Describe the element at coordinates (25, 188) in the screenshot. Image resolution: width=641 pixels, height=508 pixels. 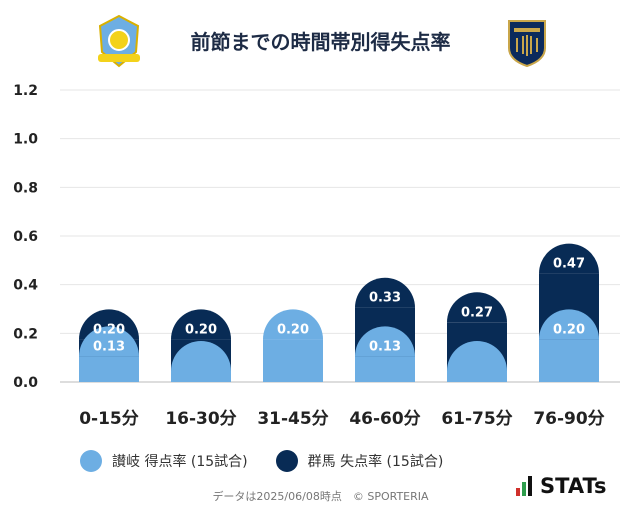
I see `y-tick-label: 0.8` at that location.